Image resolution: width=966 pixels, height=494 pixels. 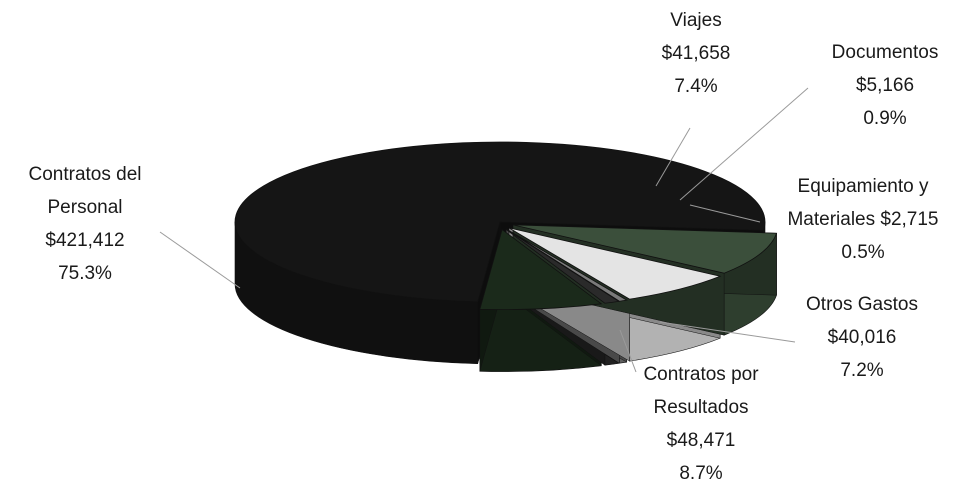 What do you see at coordinates (695, 86) in the screenshot?
I see `label-line-viajes-2: 7.4%` at bounding box center [695, 86].